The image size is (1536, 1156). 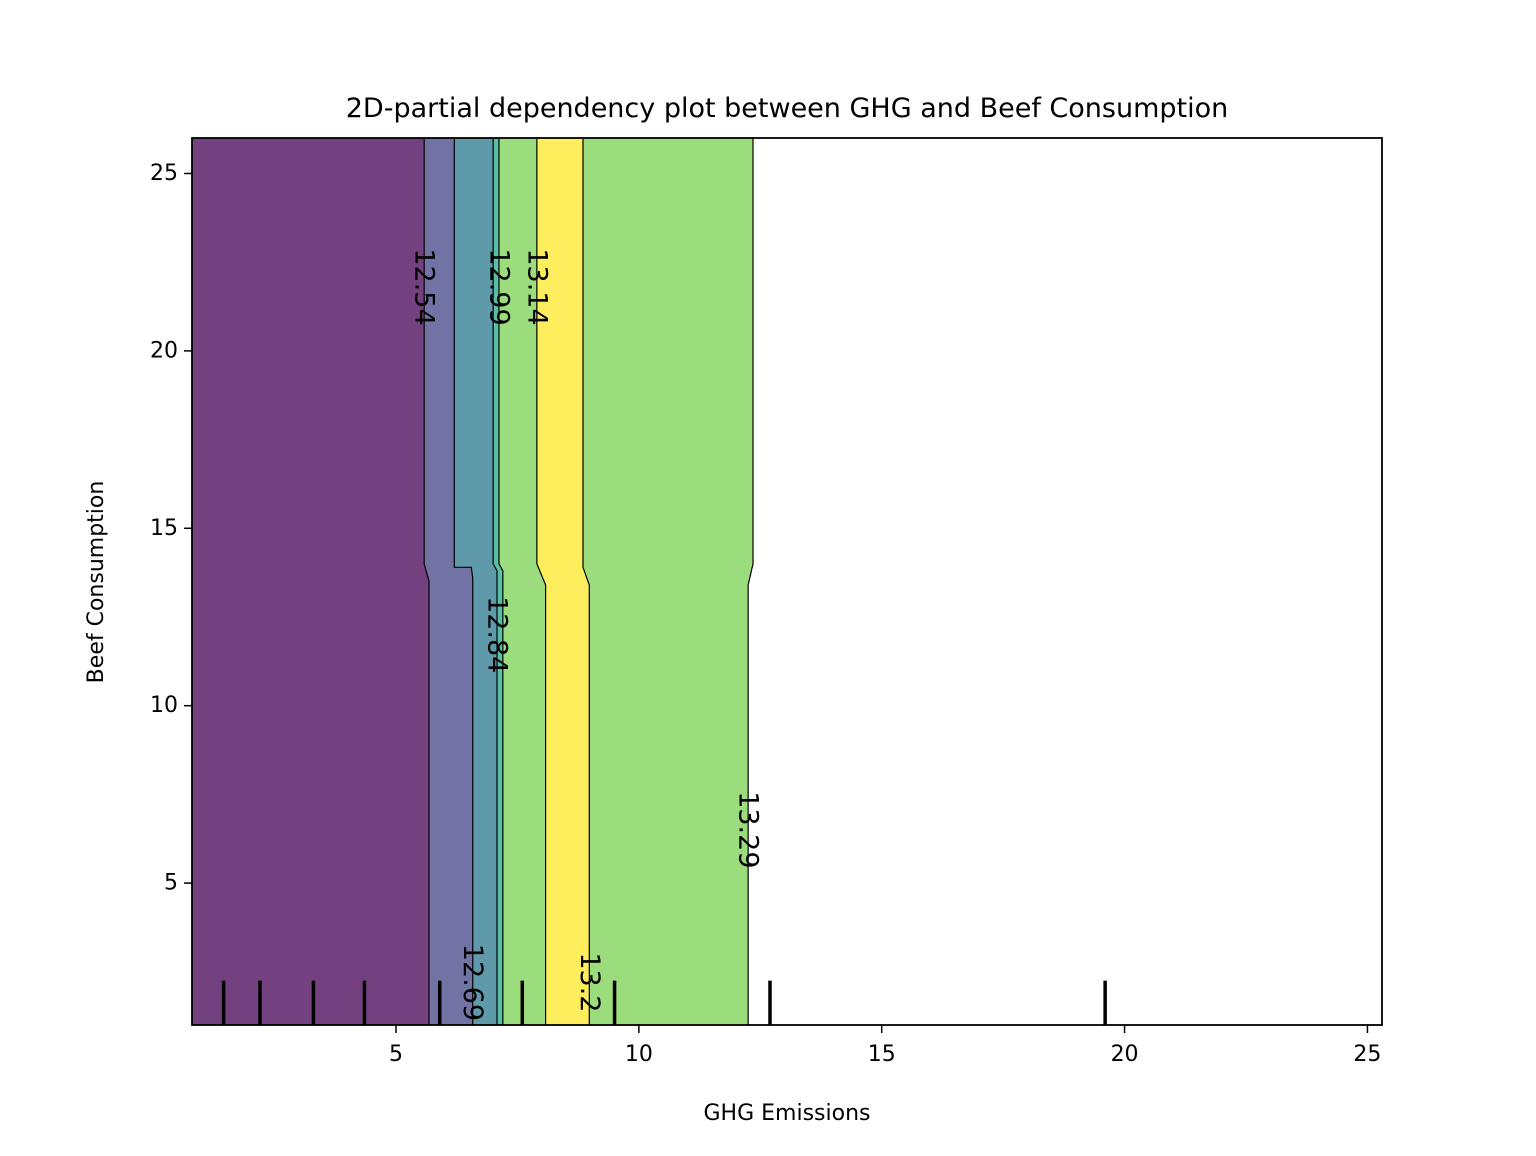 I want to click on contour-label: 12.84, so click(x=497, y=634).